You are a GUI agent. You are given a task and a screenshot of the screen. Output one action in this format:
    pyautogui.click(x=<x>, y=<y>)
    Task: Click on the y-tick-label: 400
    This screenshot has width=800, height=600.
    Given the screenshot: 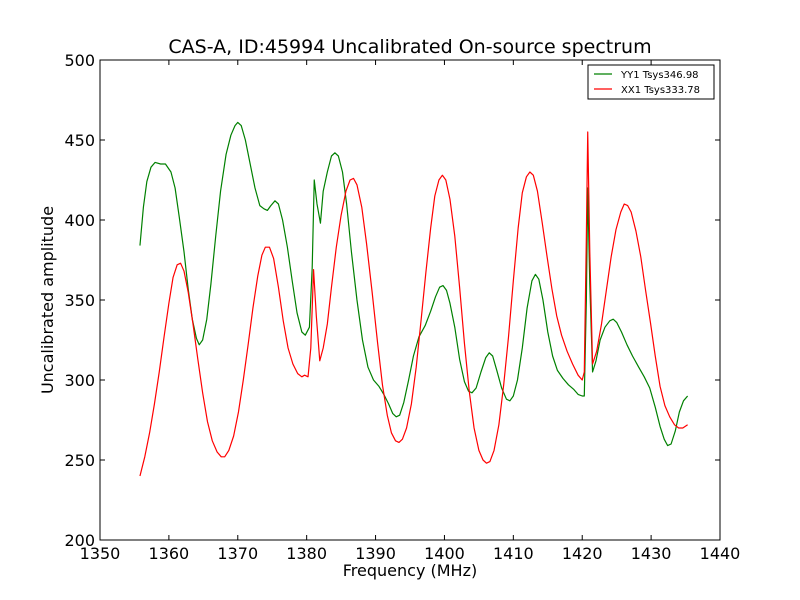 What is the action you would take?
    pyautogui.click(x=79, y=220)
    